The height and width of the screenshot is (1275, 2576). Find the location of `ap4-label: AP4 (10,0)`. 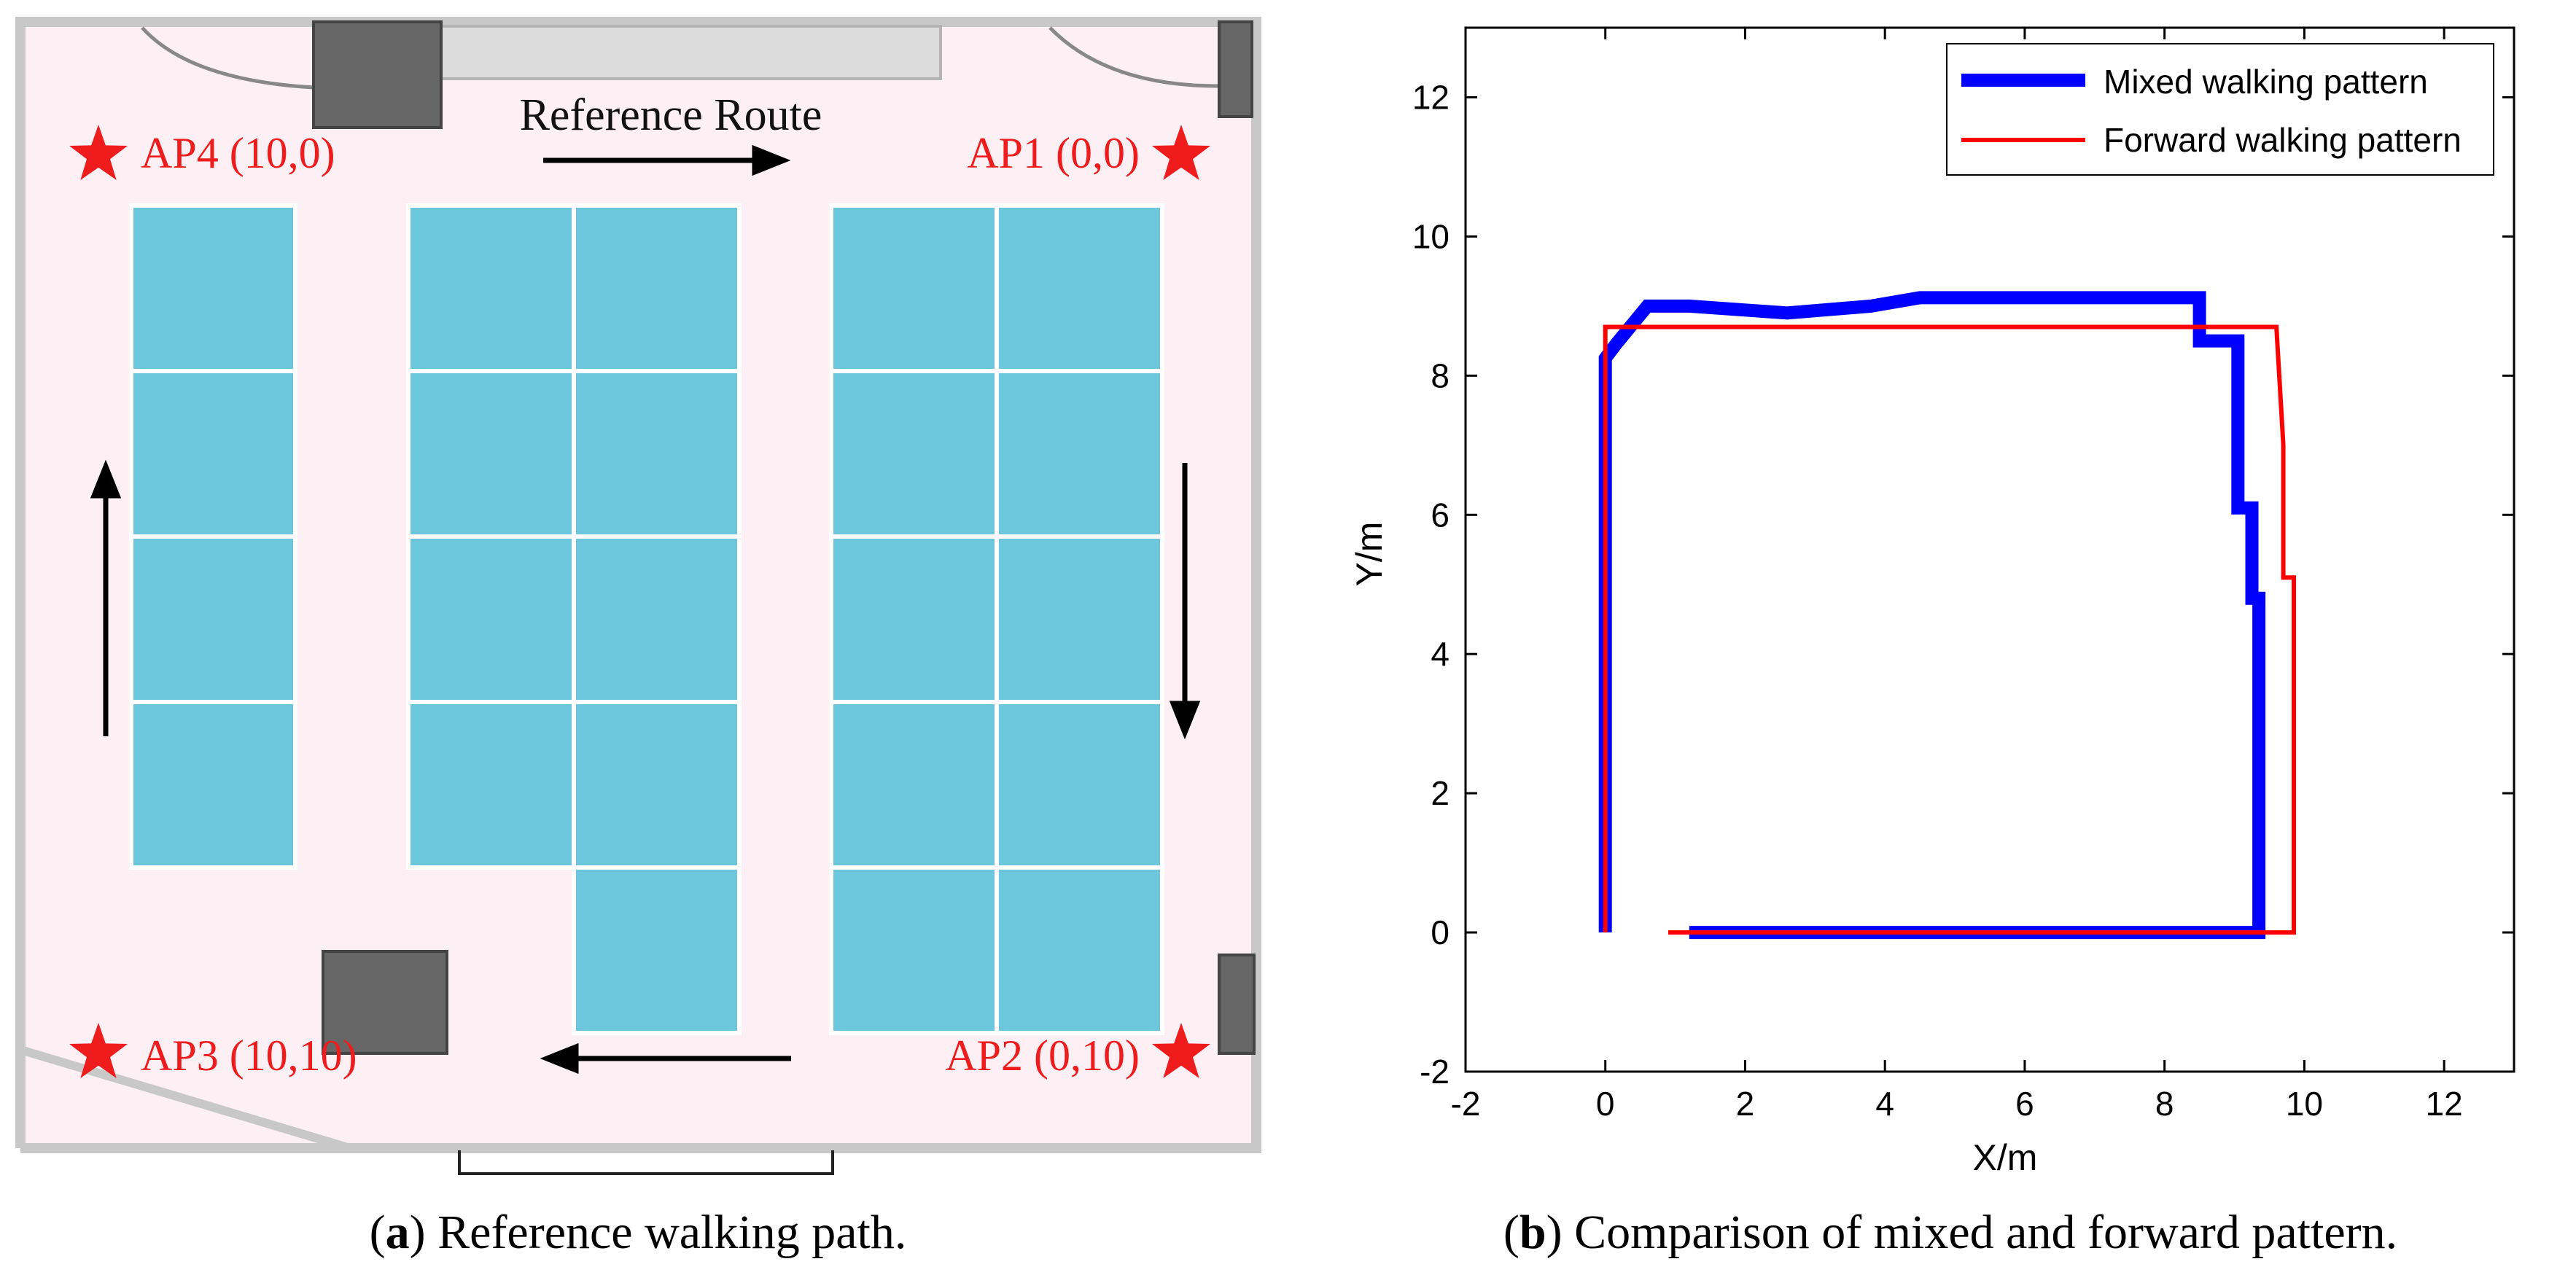

ap4-label: AP4 (10,0) is located at coordinates (238, 153).